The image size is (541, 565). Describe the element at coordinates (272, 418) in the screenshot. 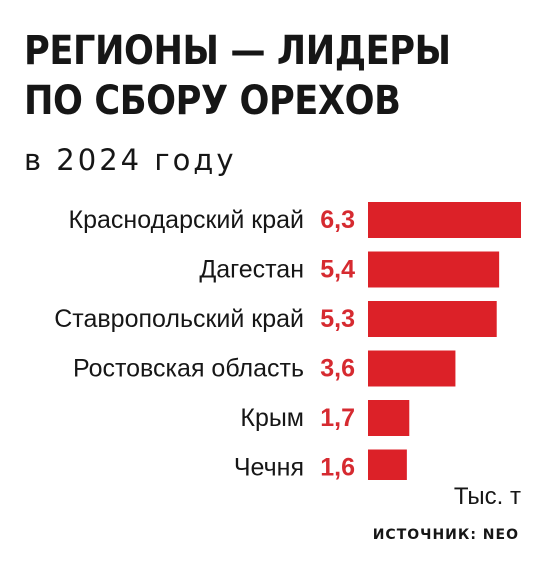

I see `category-label-5: Крым` at that location.